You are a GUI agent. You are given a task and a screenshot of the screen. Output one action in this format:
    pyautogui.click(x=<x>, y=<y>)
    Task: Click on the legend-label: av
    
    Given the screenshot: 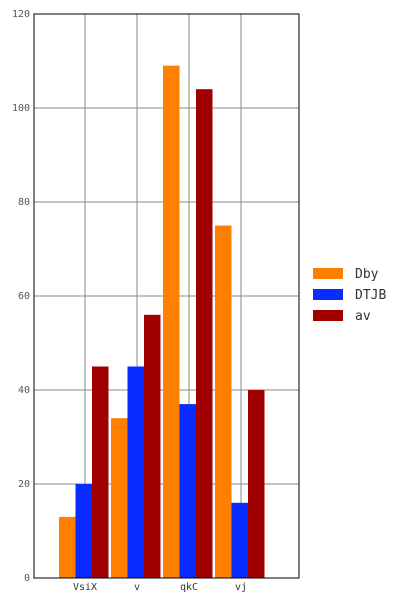 What is the action you would take?
    pyautogui.click(x=363, y=316)
    